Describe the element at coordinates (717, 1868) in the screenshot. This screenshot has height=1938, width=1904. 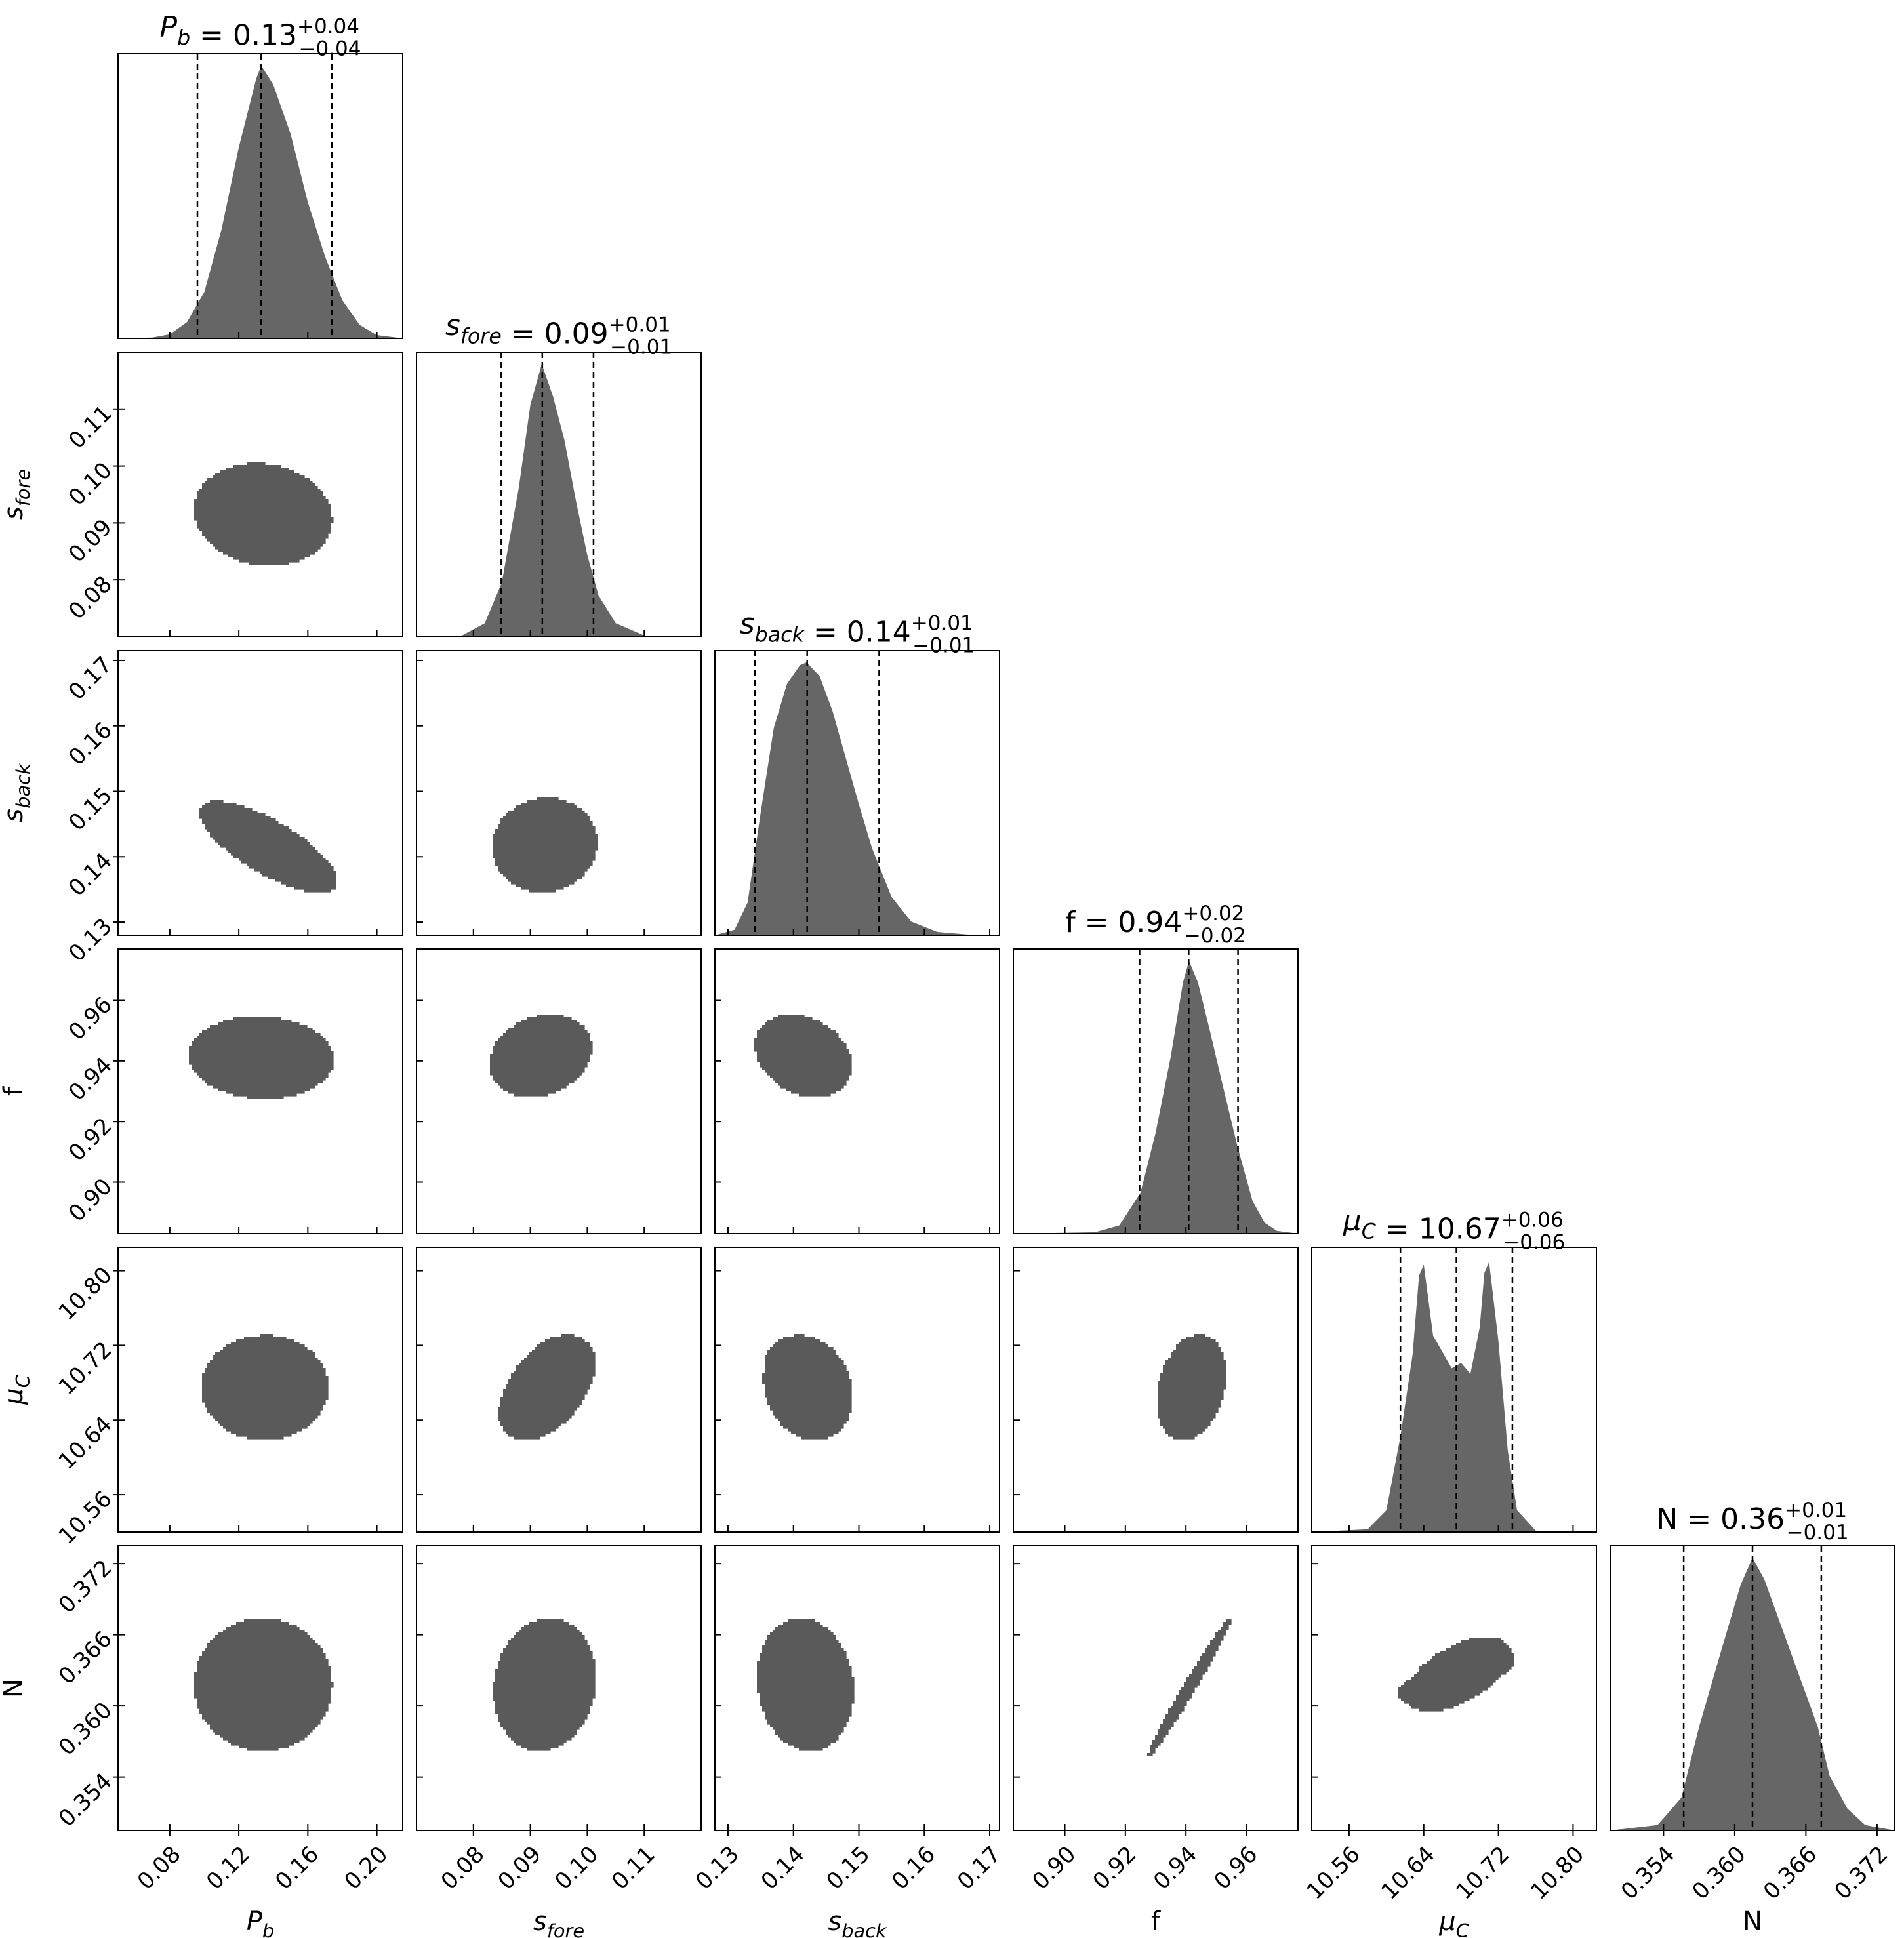
I see `x-tick-label-sback-0: 0.13` at that location.